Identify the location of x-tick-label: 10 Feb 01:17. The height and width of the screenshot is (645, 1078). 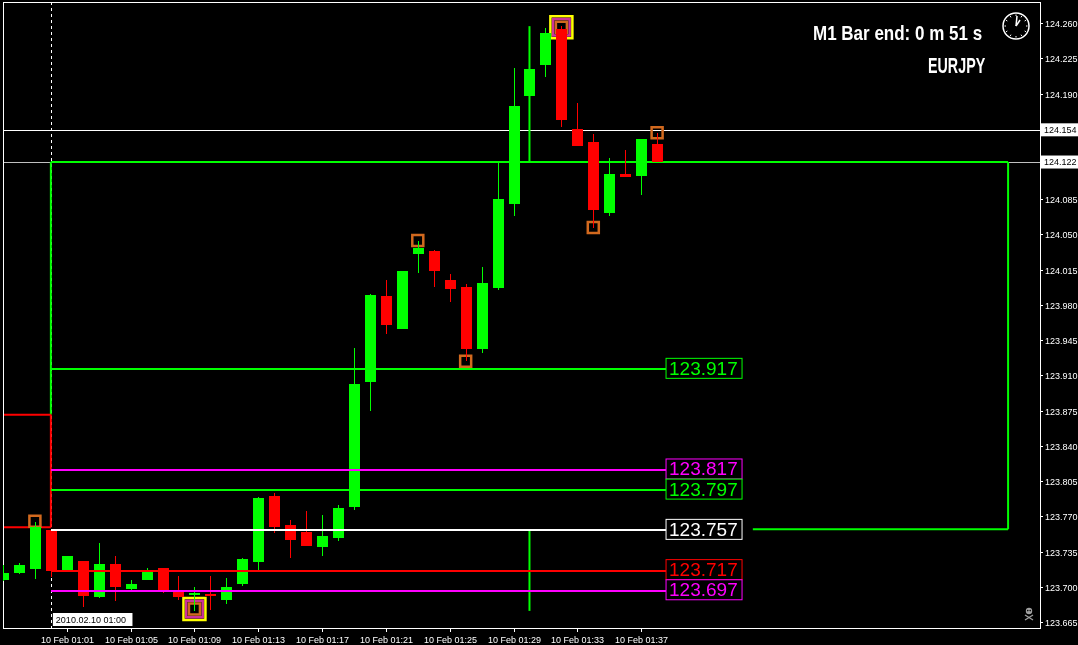
(322, 640).